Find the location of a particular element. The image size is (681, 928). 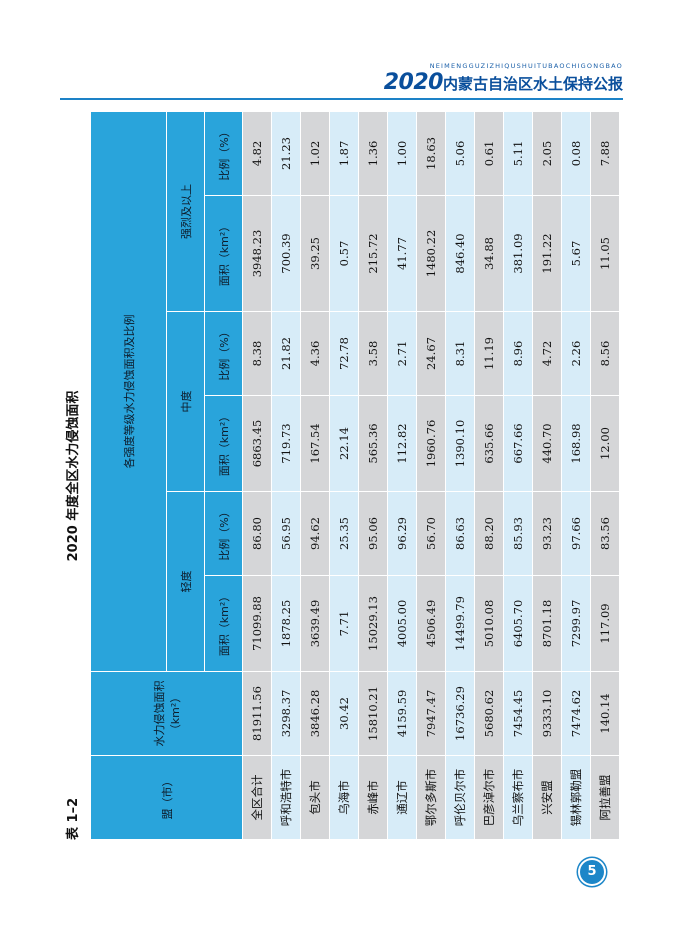

header-level-light: 轻度 is located at coordinates (185, 581).